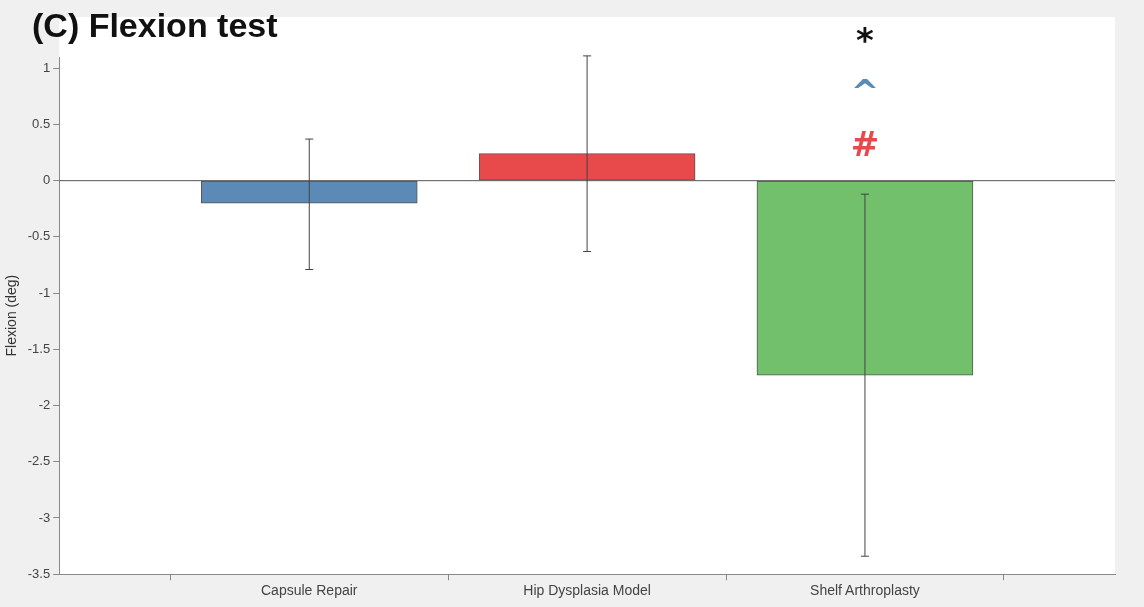 This screenshot has height=607, width=1144. Describe the element at coordinates (46, 67) in the screenshot. I see `y-tick-label: 1` at that location.